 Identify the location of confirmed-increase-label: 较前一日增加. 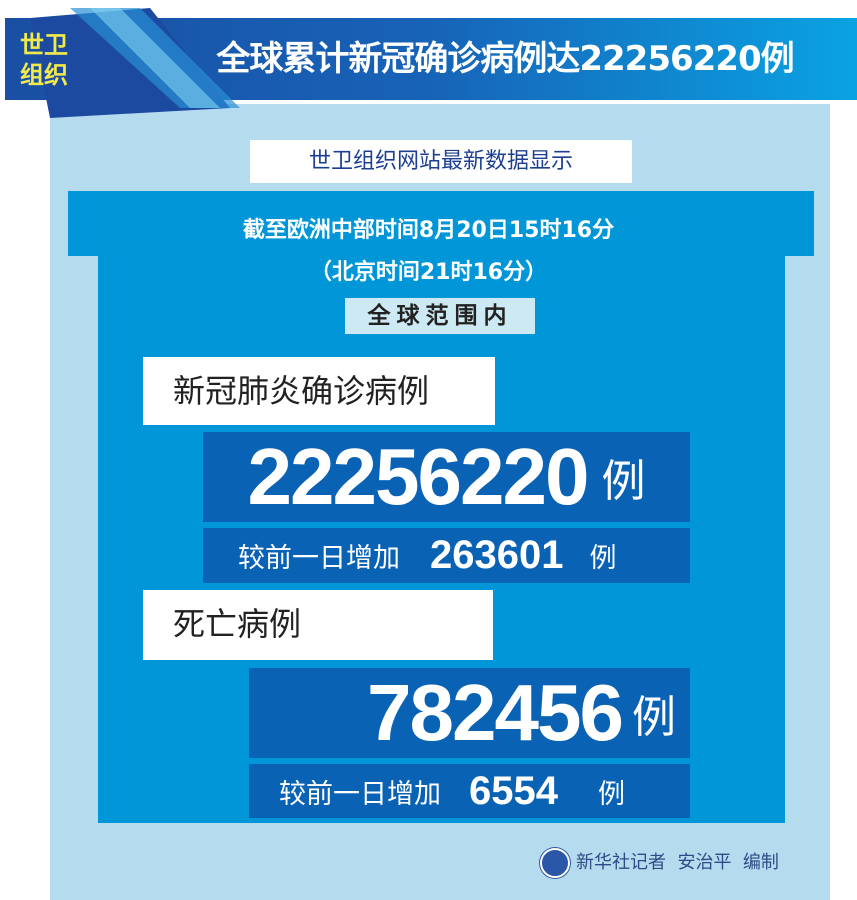
(319, 558).